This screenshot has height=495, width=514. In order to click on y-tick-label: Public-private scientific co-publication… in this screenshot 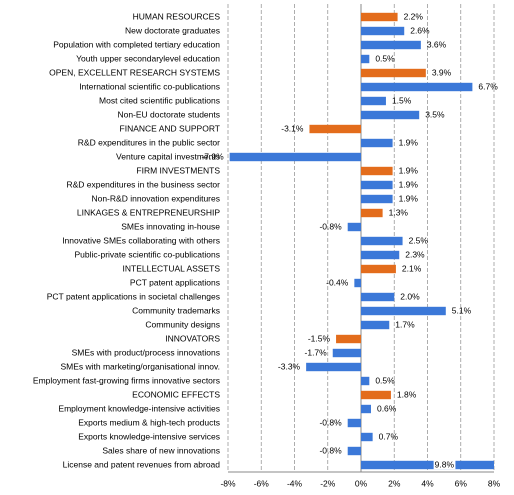, I will do `click(147, 254)`.